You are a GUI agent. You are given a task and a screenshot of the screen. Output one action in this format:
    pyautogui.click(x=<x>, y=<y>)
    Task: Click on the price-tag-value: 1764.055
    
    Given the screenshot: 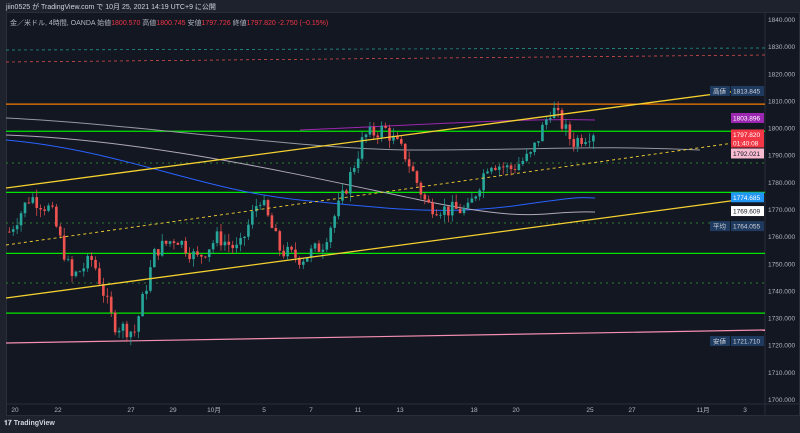 What is the action you would take?
    pyautogui.click(x=746, y=227)
    